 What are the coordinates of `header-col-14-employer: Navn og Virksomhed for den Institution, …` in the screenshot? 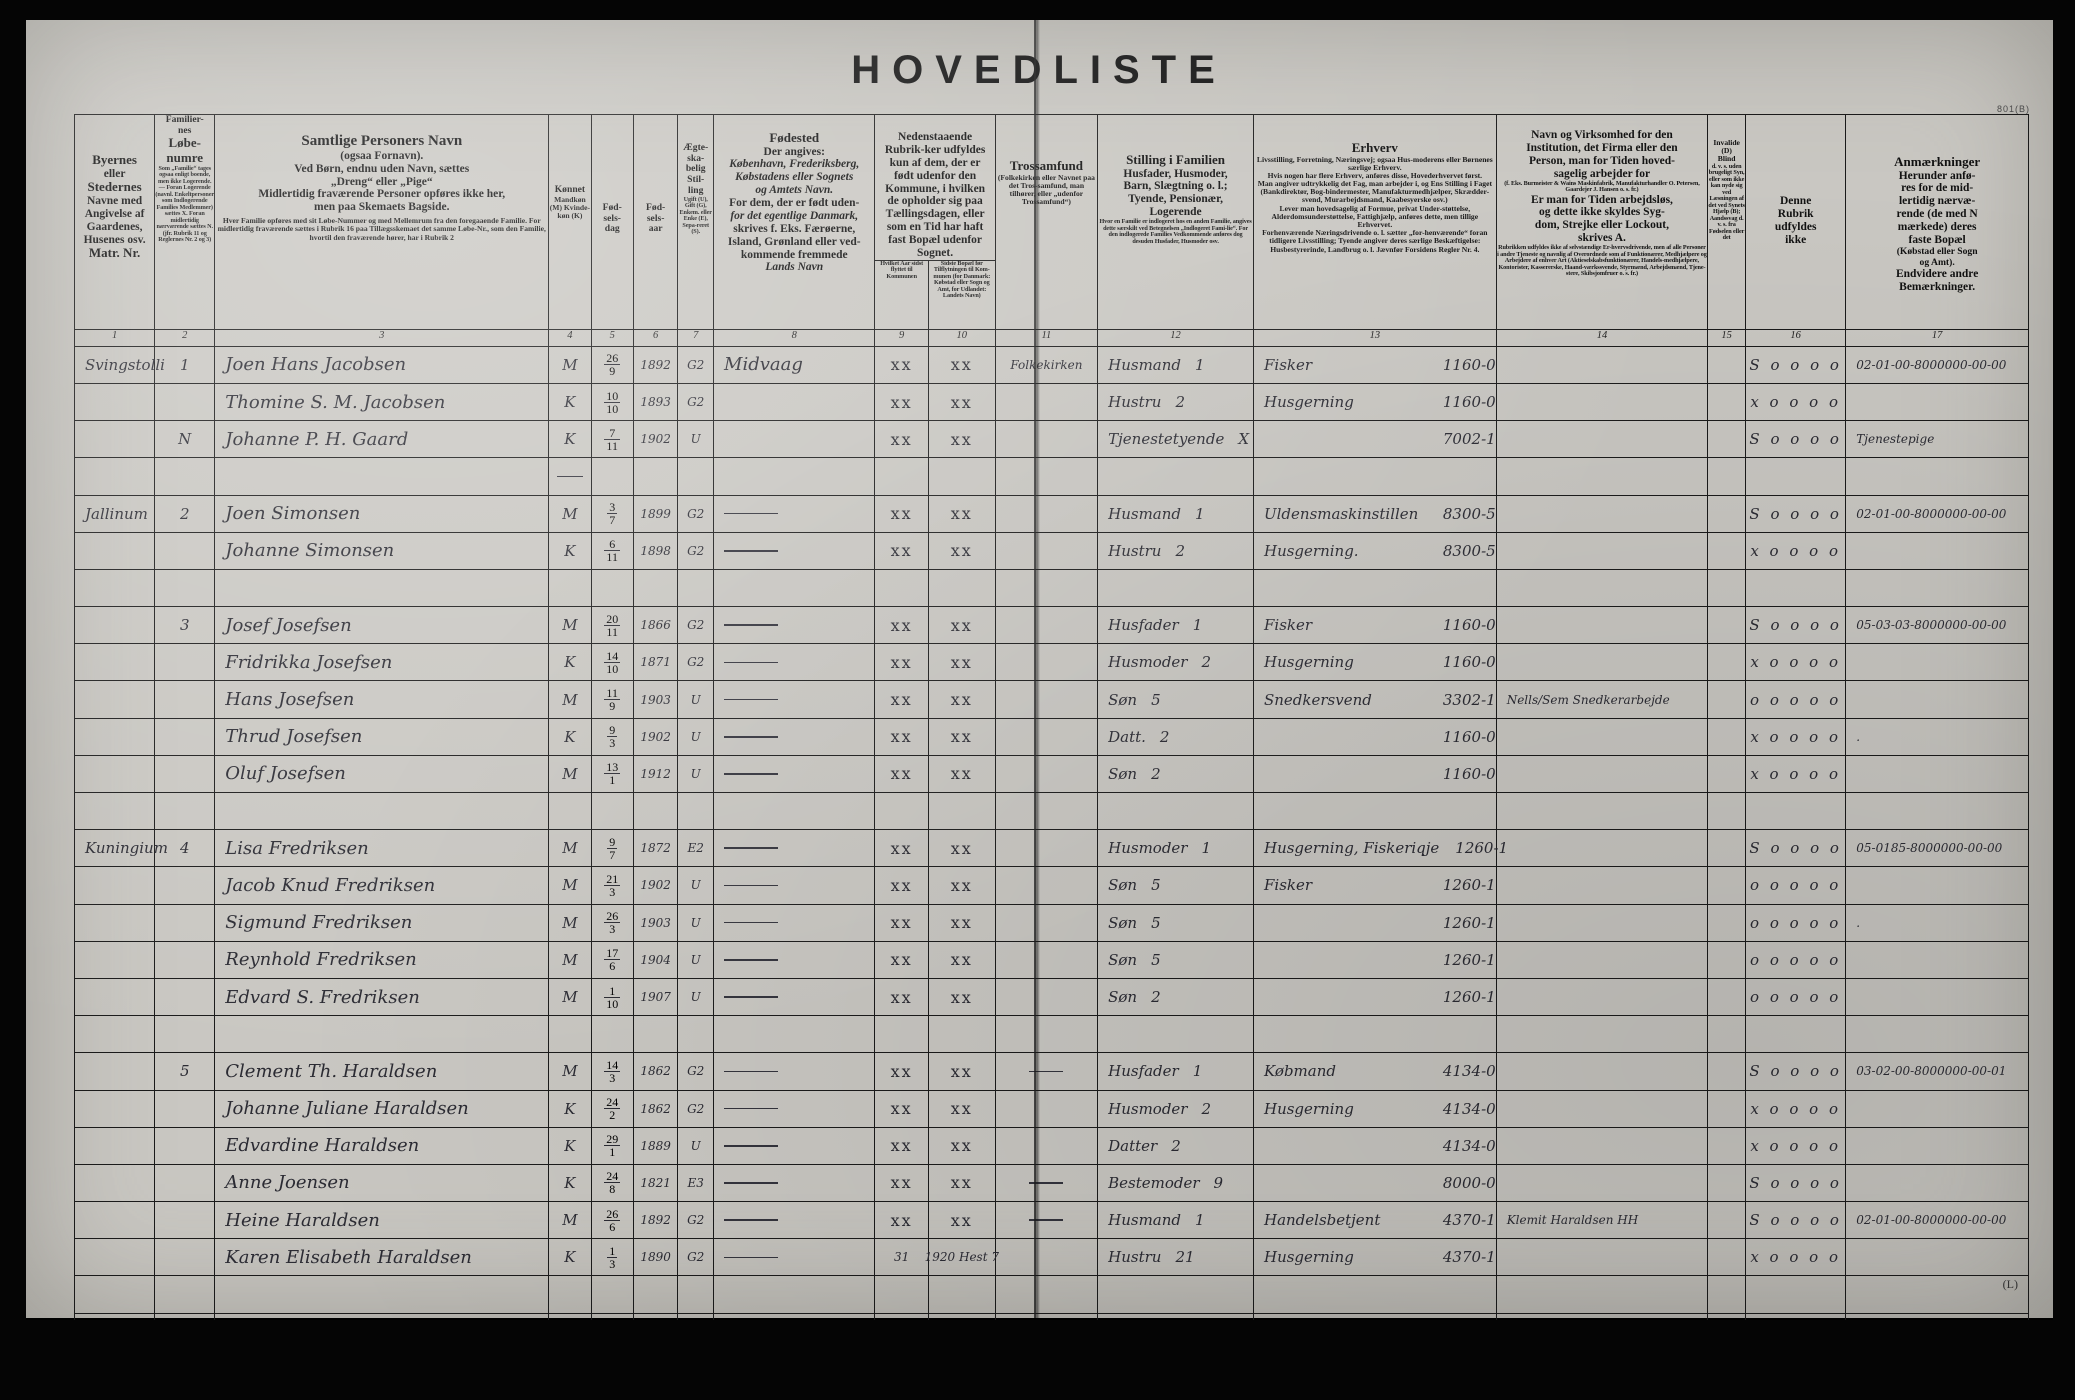 It's located at (1602, 222).